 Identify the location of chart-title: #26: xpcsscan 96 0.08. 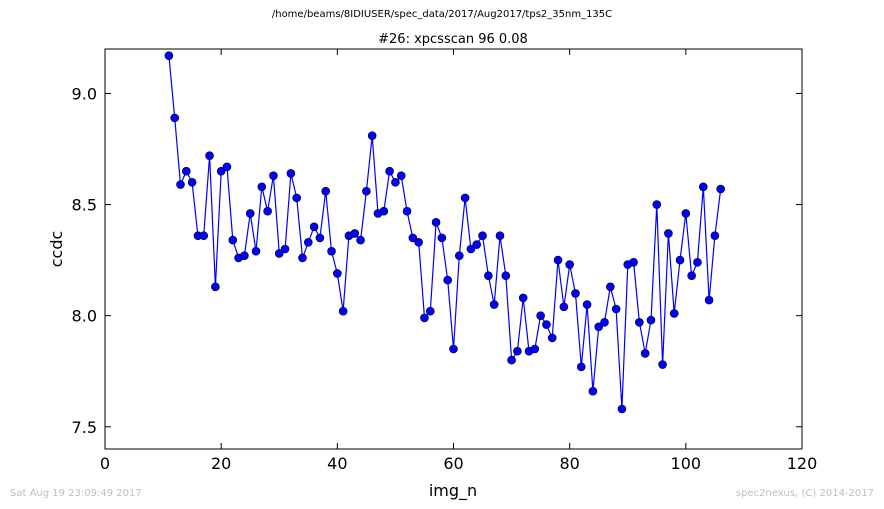
(453, 39).